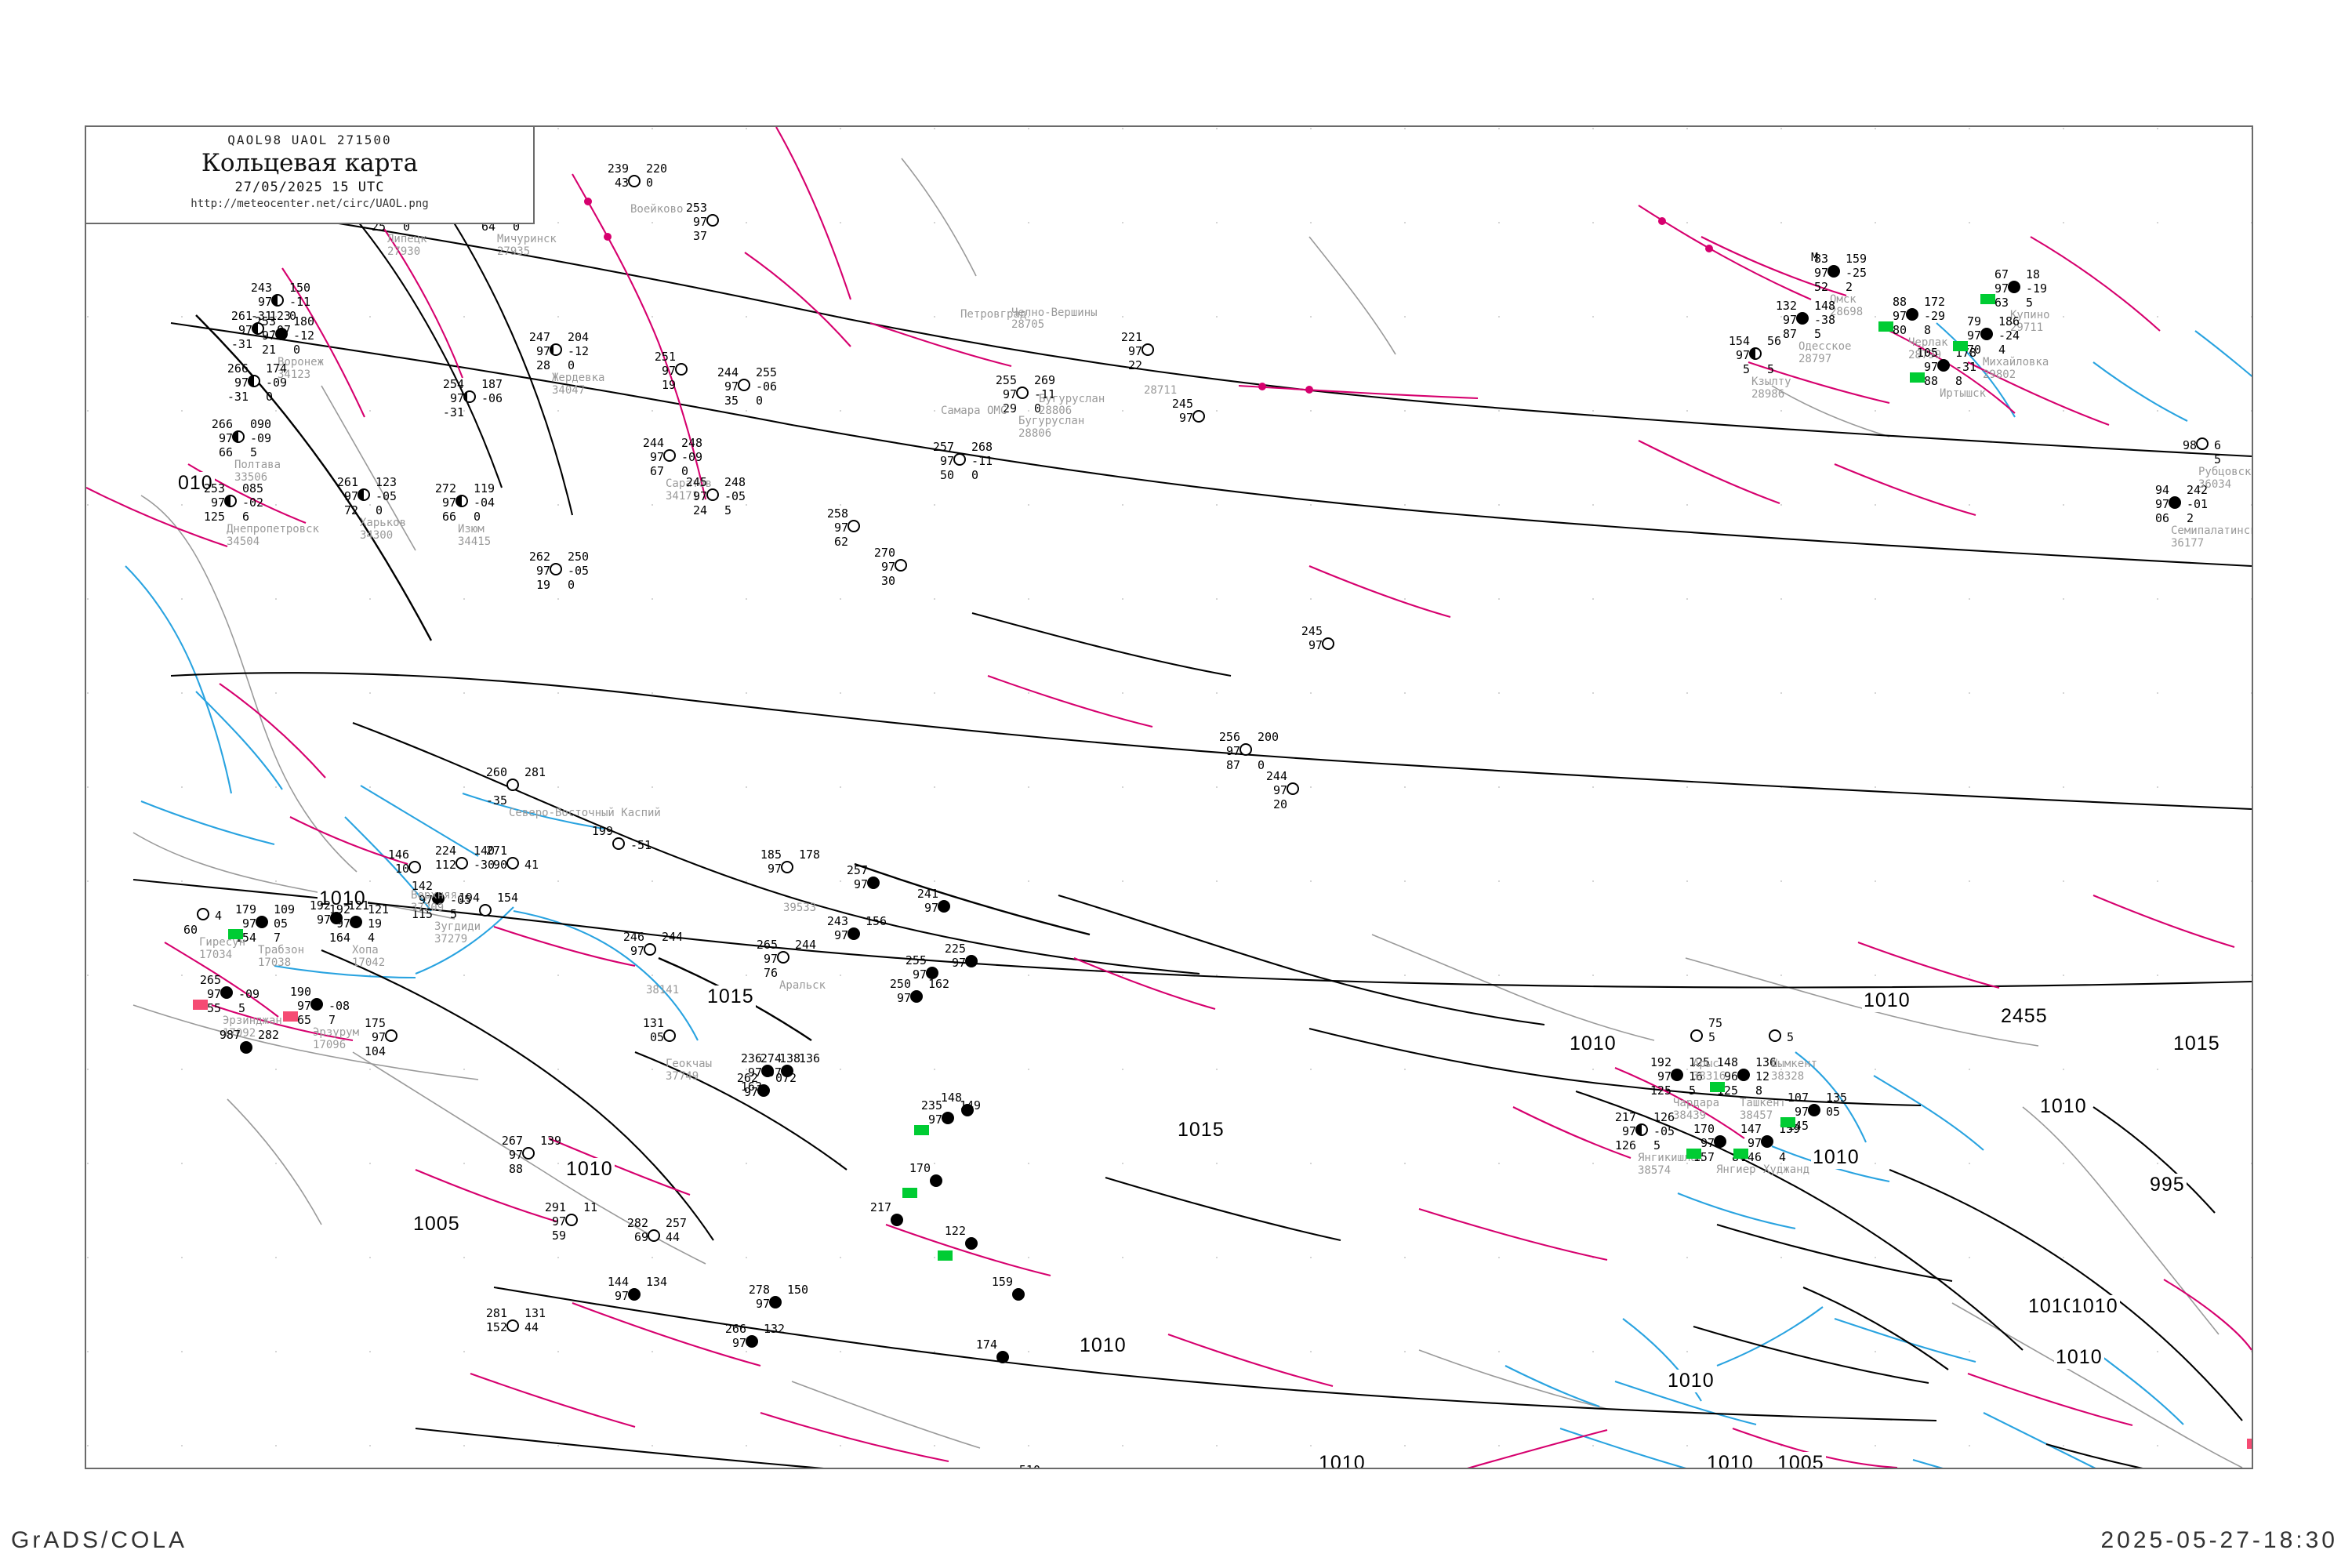  What do you see at coordinates (241, 344) in the screenshot?
I see `station-dewpoint: -31` at bounding box center [241, 344].